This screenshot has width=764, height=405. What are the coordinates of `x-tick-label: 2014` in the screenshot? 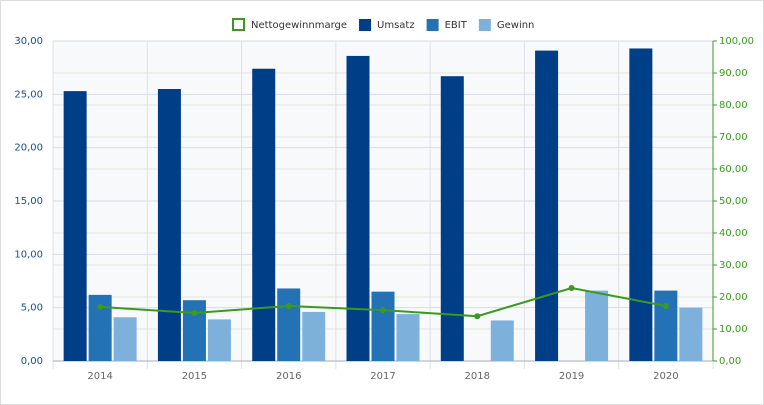 It's located at (99, 376).